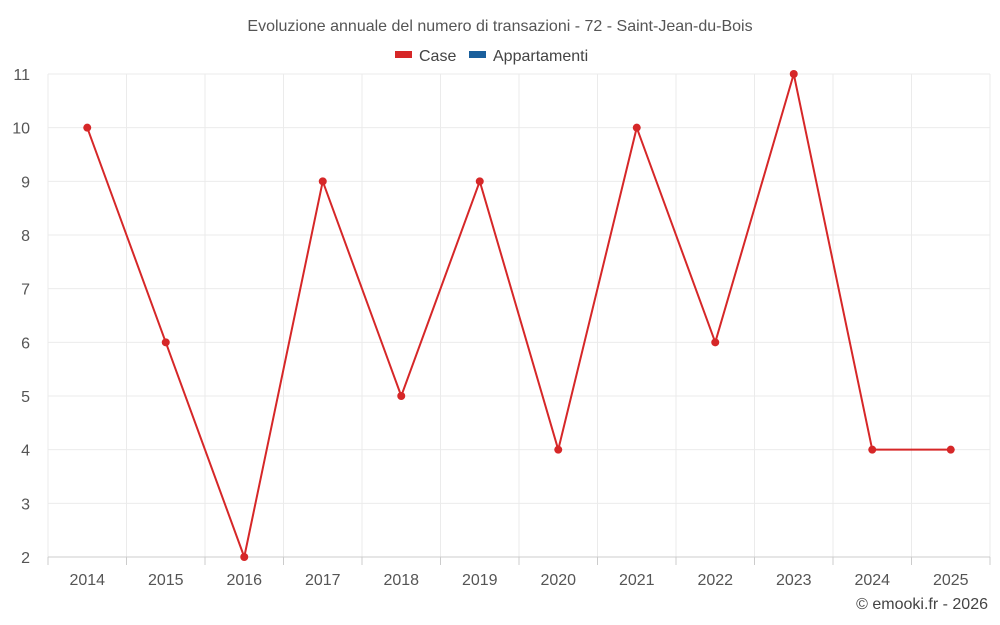 The width and height of the screenshot is (1000, 625). Describe the element at coordinates (25, 236) in the screenshot. I see `y-tick-label: 8` at that location.